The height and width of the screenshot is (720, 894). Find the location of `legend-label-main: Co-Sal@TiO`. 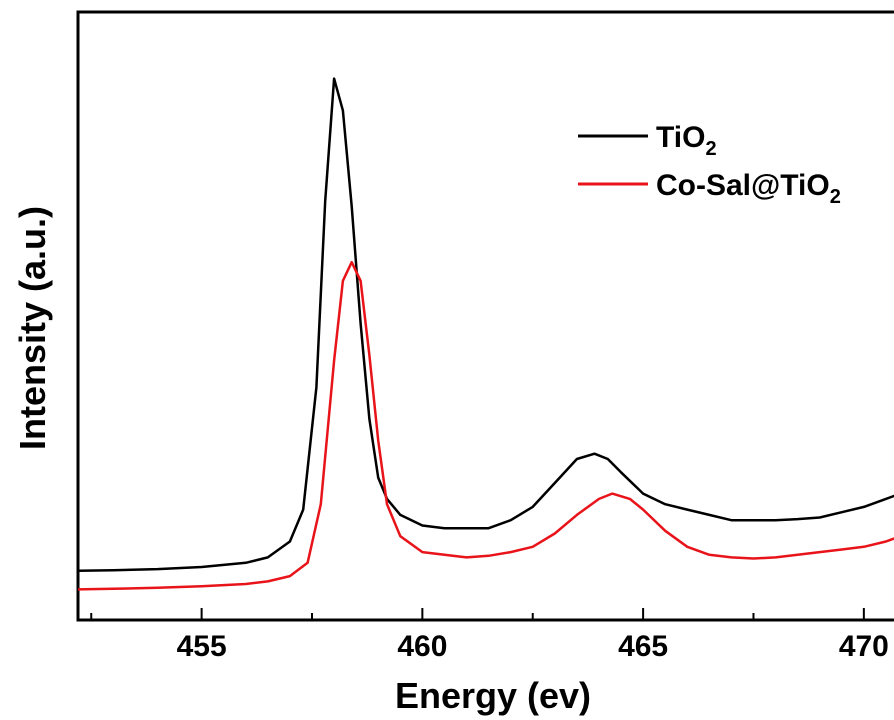

legend-label-main: Co-Sal@TiO is located at coordinates (743, 185).